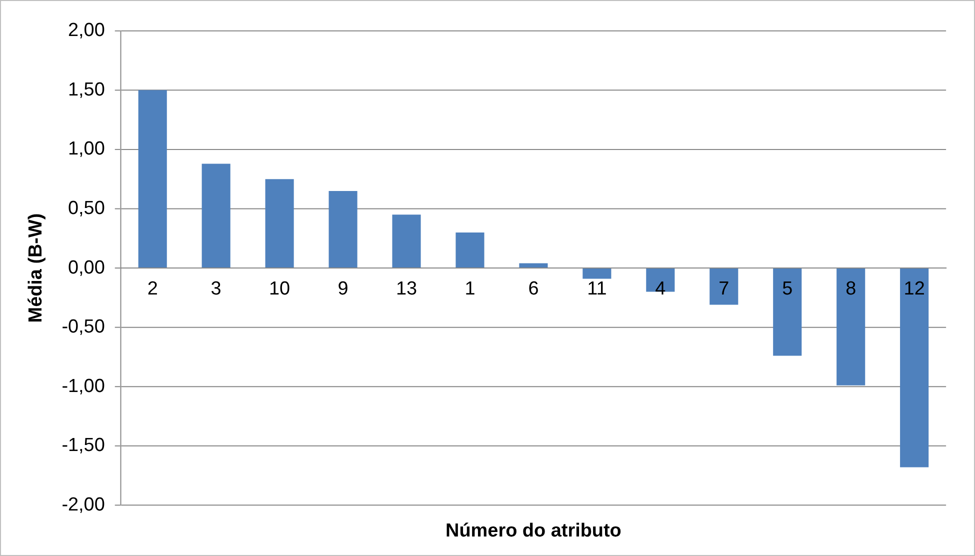 The image size is (975, 556). What do you see at coordinates (83, 445) in the screenshot?
I see `y-tick-label: -1,50` at bounding box center [83, 445].